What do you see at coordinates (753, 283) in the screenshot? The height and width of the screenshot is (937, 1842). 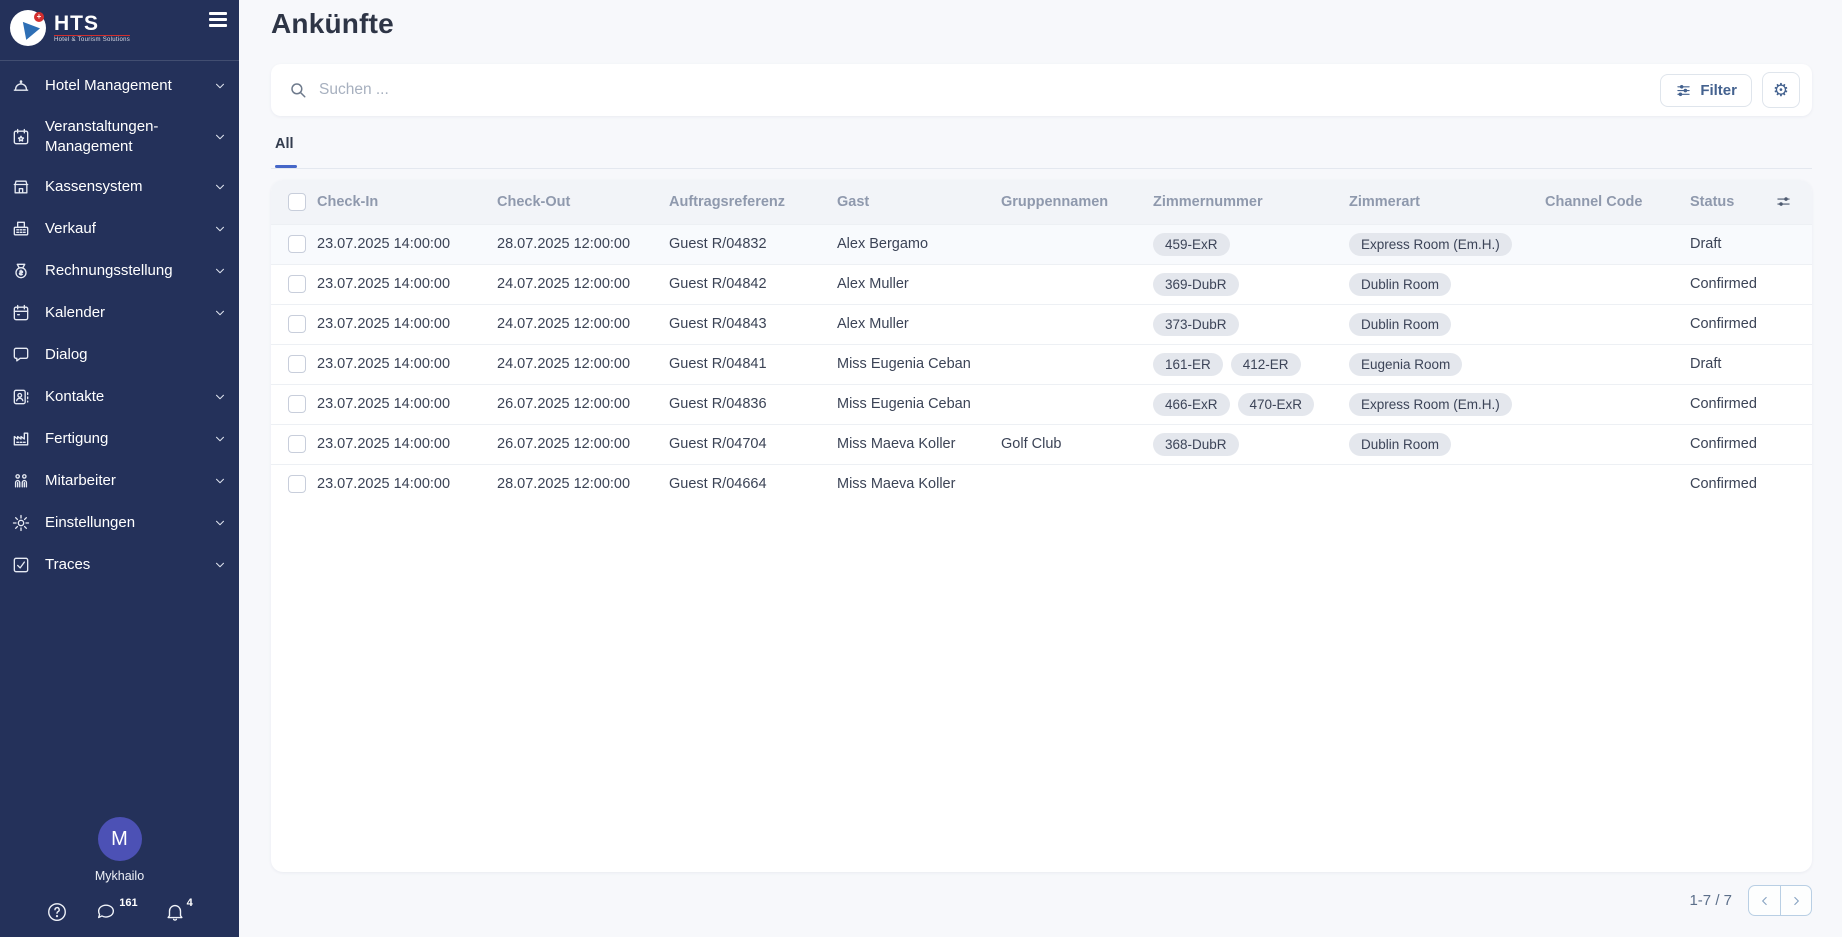 I see `cell-reference: Guest R/04842` at bounding box center [753, 283].